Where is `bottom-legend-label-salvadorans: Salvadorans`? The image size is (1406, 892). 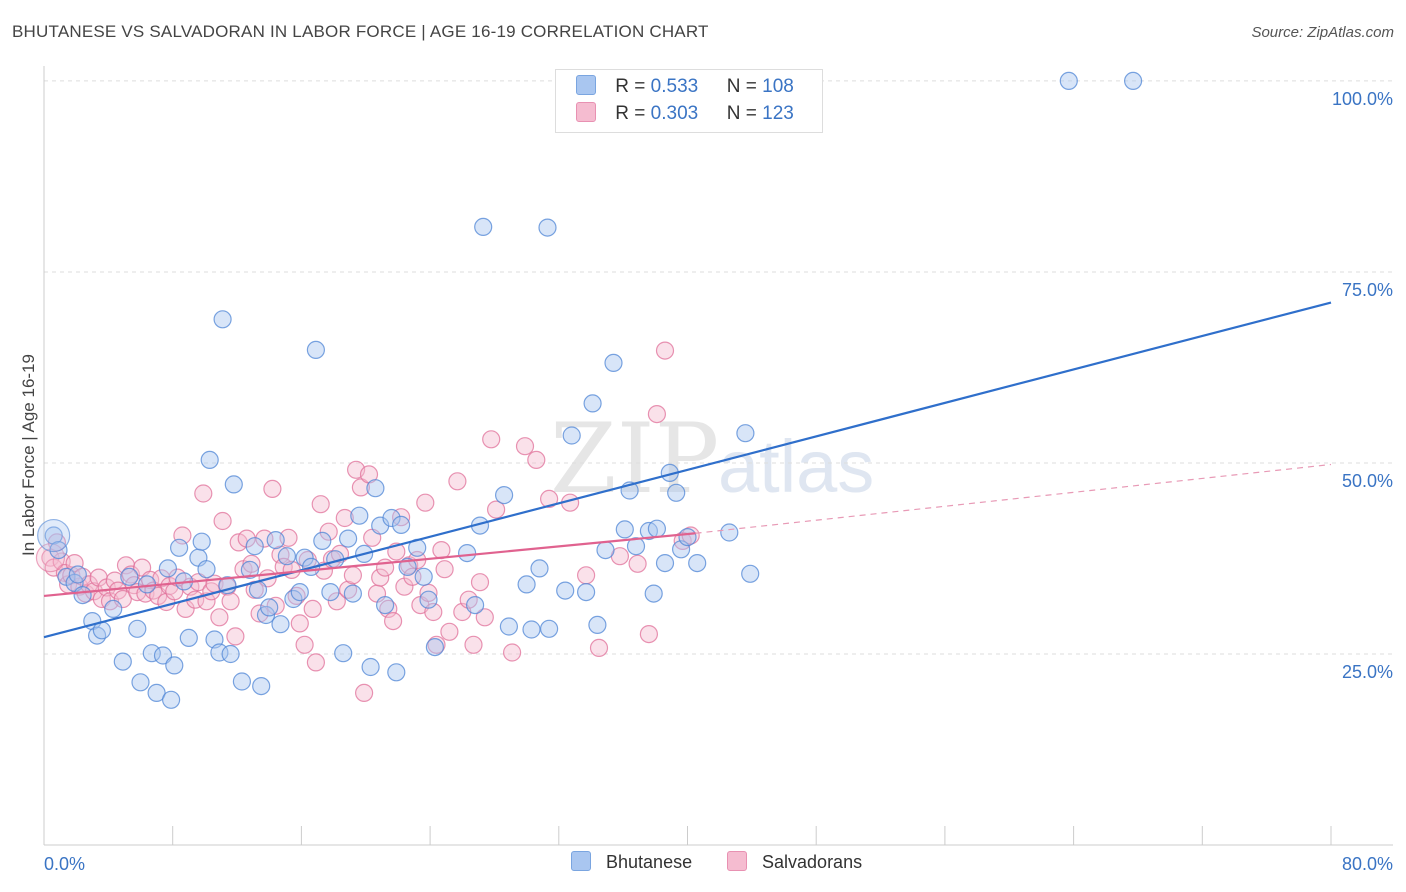 bottom-legend-label-salvadorans: Salvadorans is located at coordinates (812, 862).